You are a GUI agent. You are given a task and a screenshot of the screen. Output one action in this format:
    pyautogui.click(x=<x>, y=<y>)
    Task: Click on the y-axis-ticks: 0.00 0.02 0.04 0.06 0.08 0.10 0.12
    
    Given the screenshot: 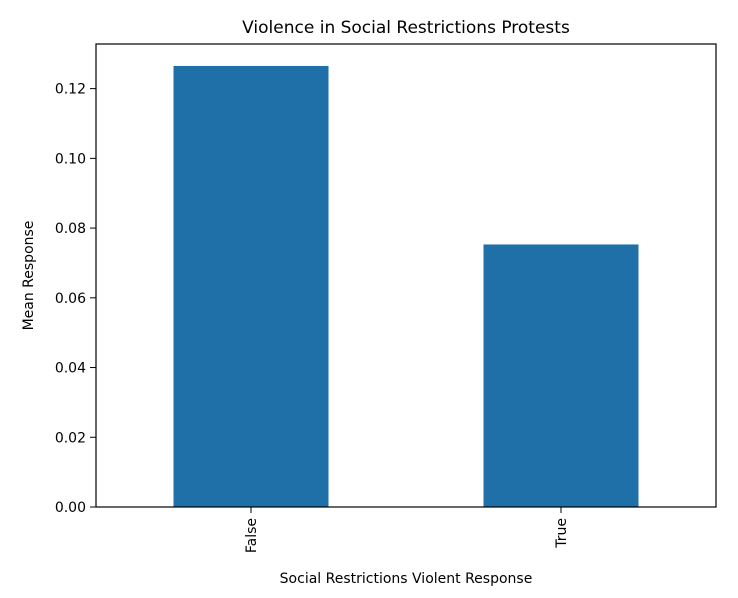 What is the action you would take?
    pyautogui.click(x=75, y=299)
    